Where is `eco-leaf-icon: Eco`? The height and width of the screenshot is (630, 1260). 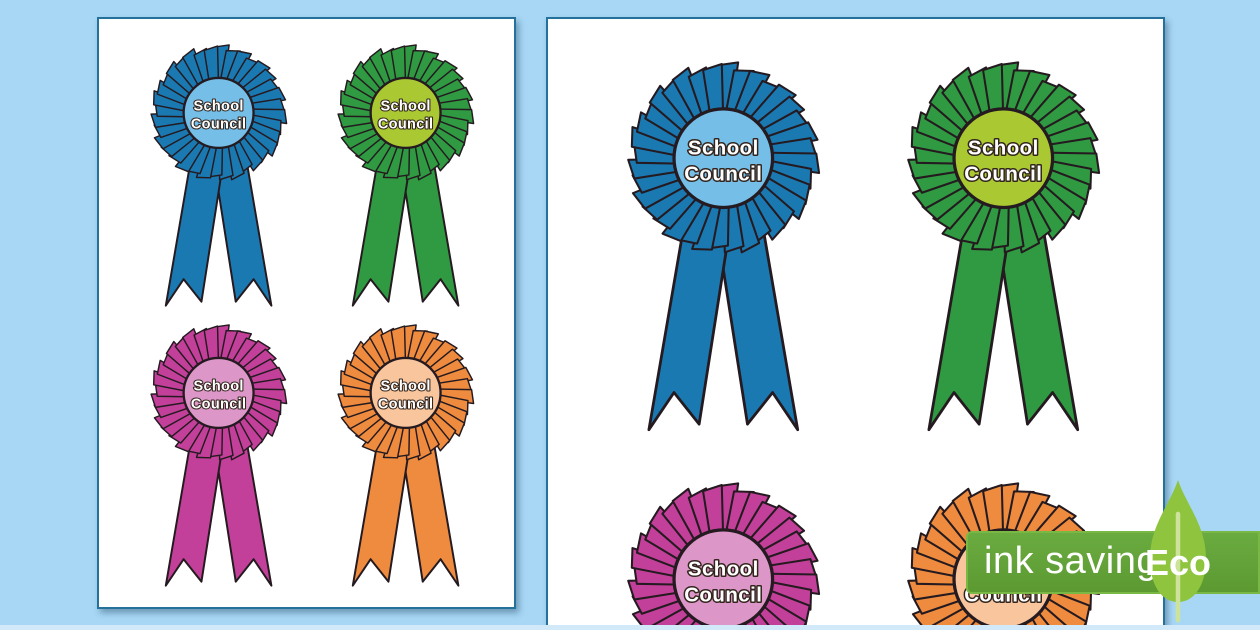
eco-leaf-icon: Eco is located at coordinates (1178, 551).